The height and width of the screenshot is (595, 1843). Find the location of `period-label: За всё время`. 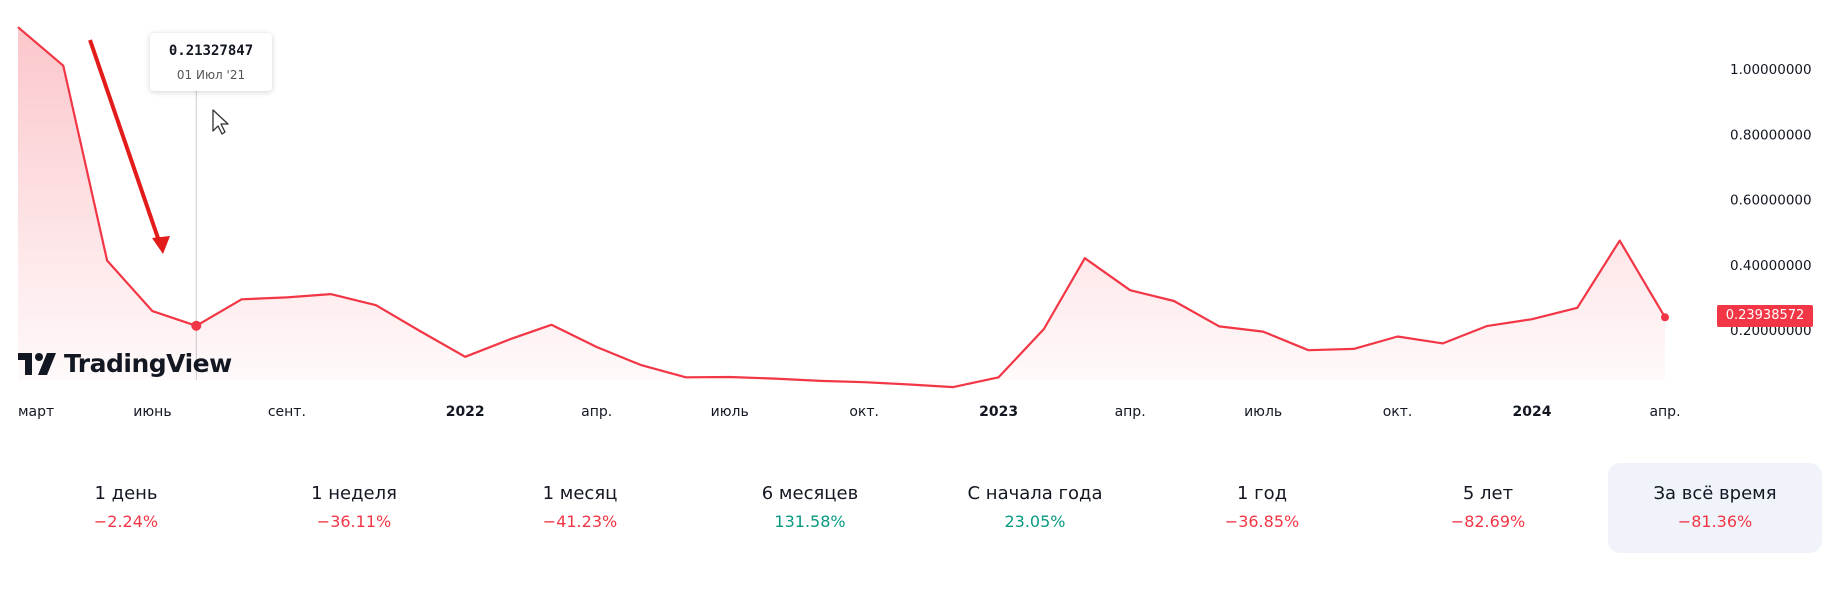

period-label: За всё время is located at coordinates (1715, 493).